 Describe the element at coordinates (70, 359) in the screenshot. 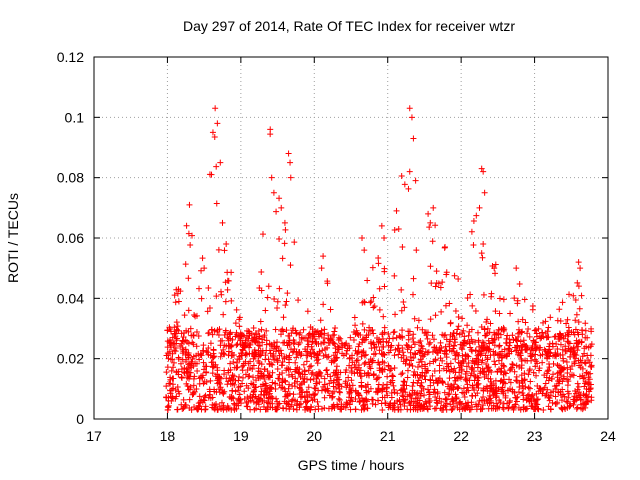

I see `y-tick-label: 0.02` at that location.